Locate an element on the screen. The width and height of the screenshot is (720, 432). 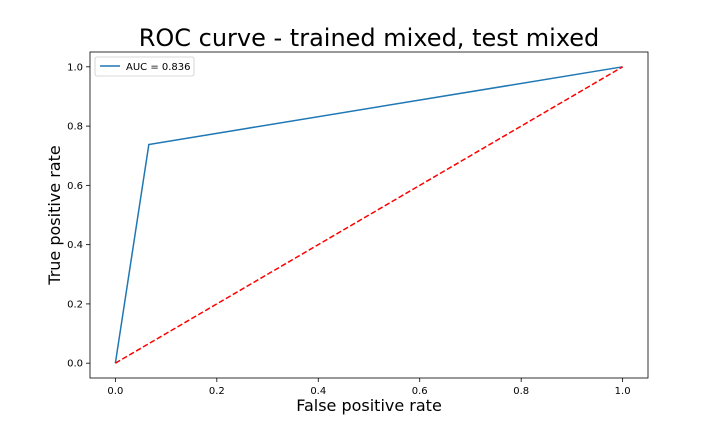
y-tick-label: 0.8 is located at coordinates (75, 127).